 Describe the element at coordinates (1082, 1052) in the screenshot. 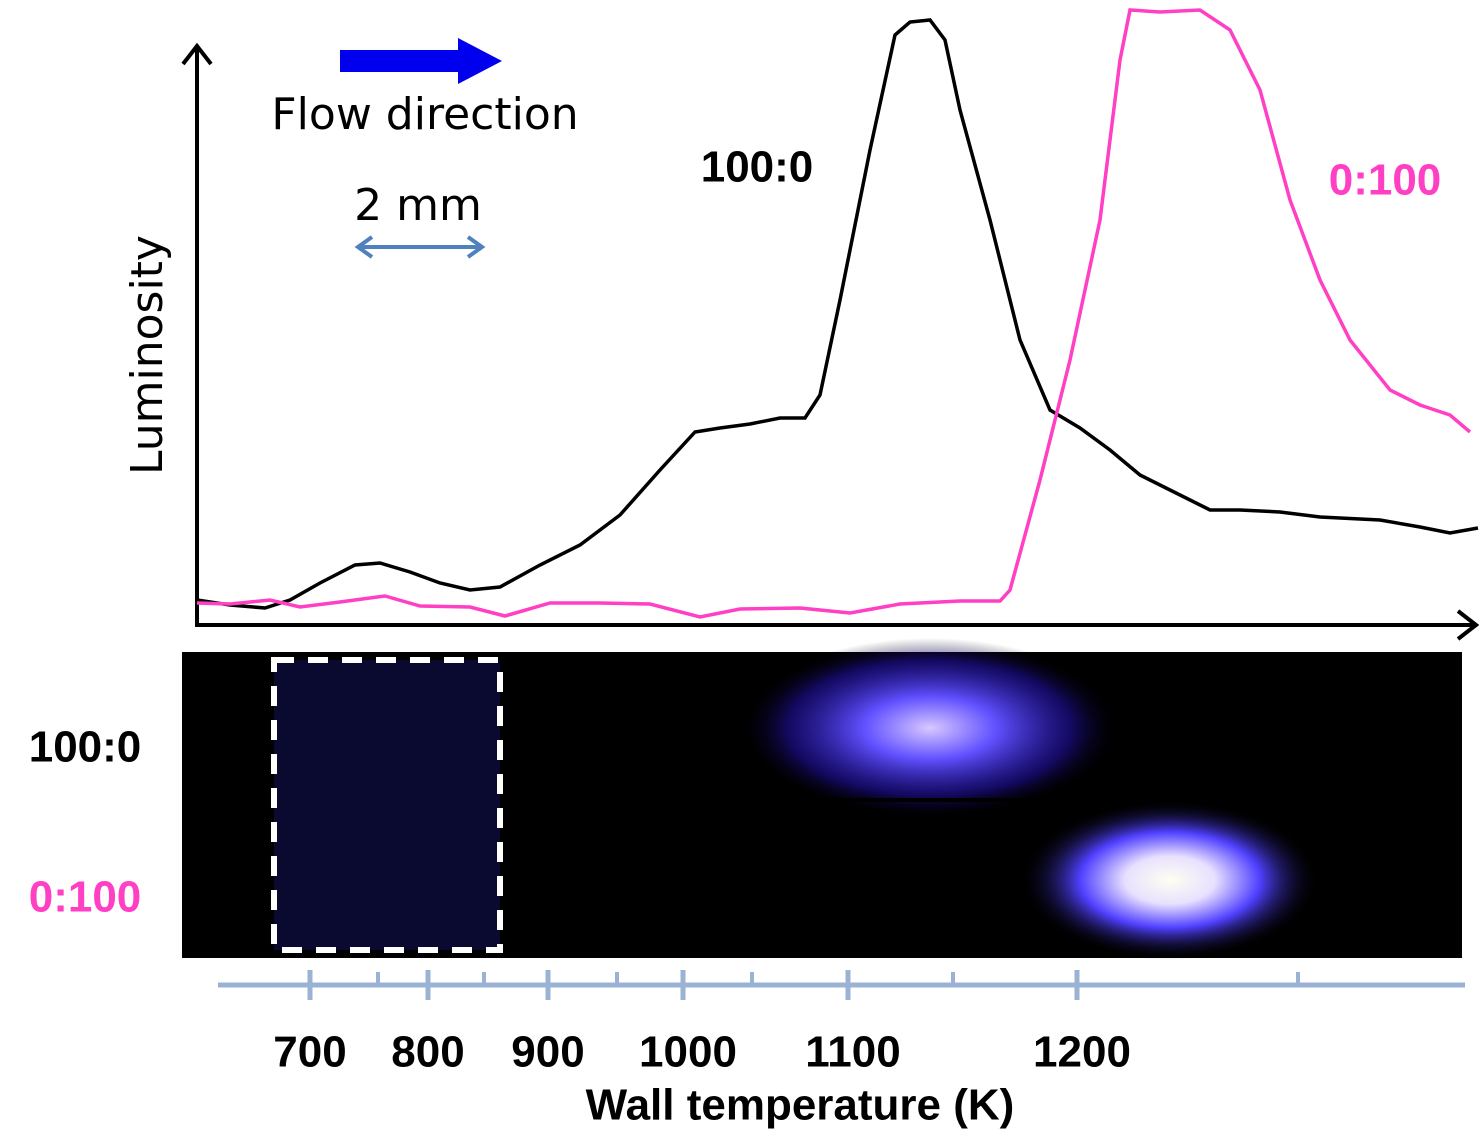

I see `x-tick-label: 1200` at that location.